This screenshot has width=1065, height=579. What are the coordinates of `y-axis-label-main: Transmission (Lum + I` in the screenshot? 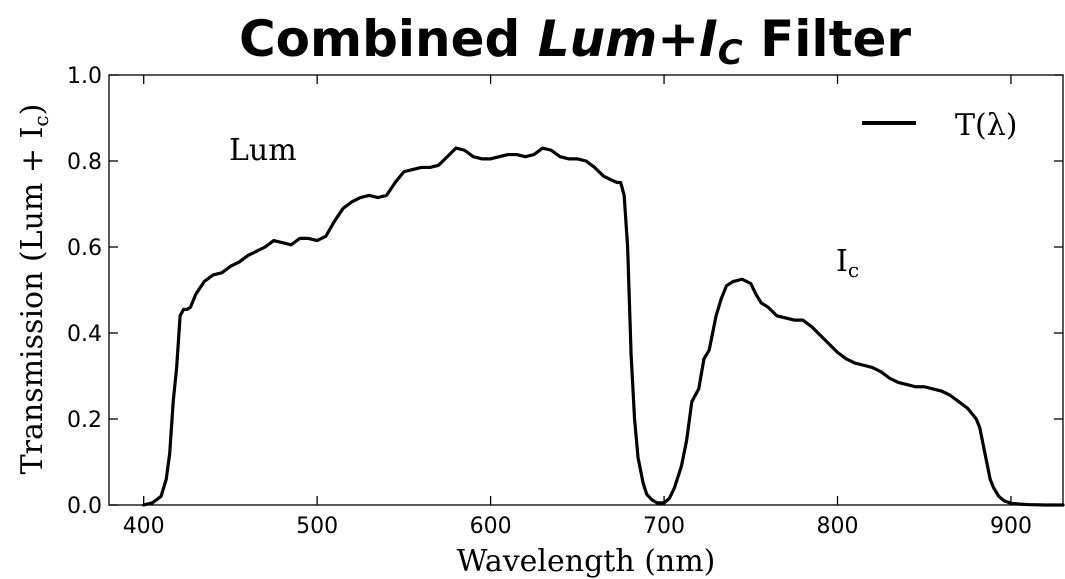 It's located at (32, 301).